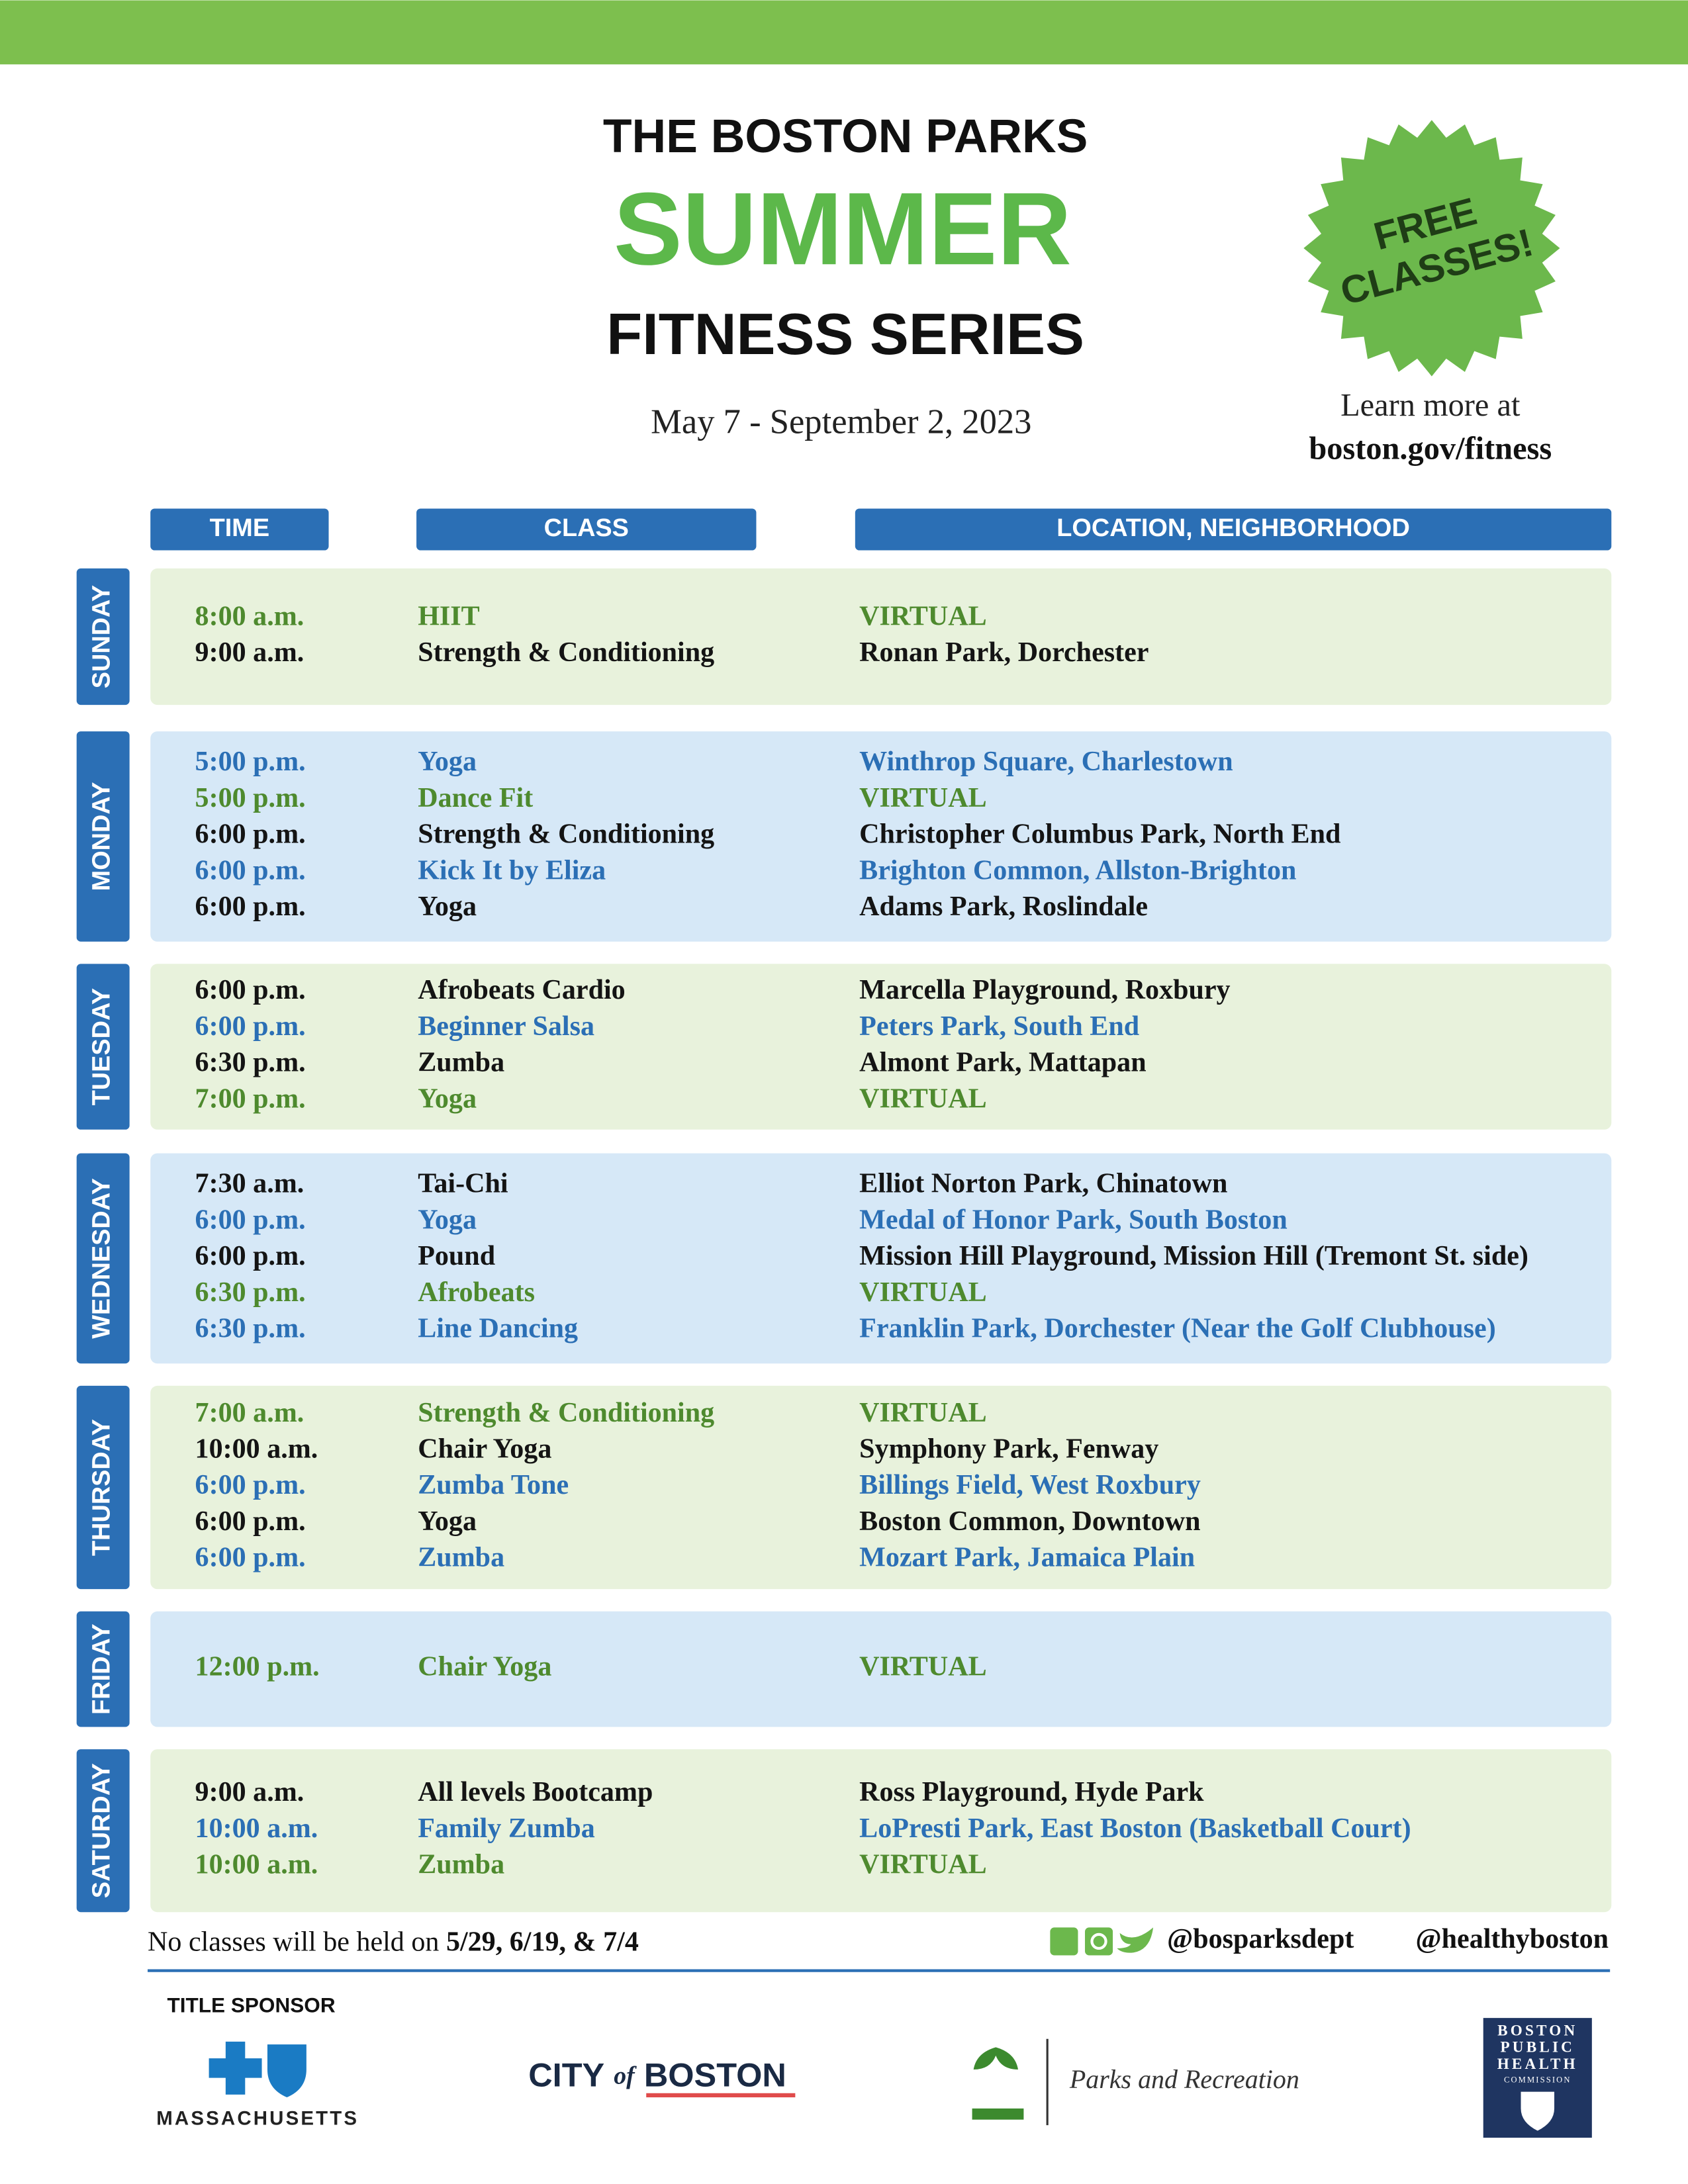 This screenshot has height=2184, width=1688. What do you see at coordinates (1031, 1792) in the screenshot?
I see `cell-location: Ross Playground, Hyde Park` at bounding box center [1031, 1792].